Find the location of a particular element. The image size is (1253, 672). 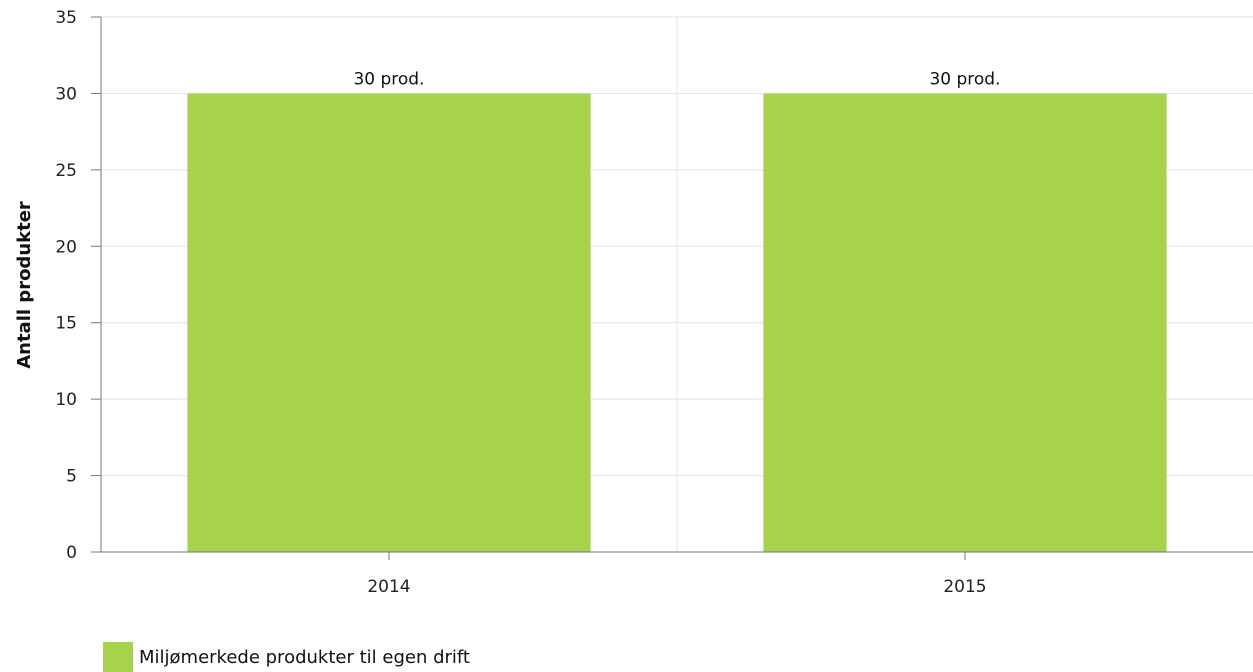

y-tick-label: 0 is located at coordinates (71, 553).